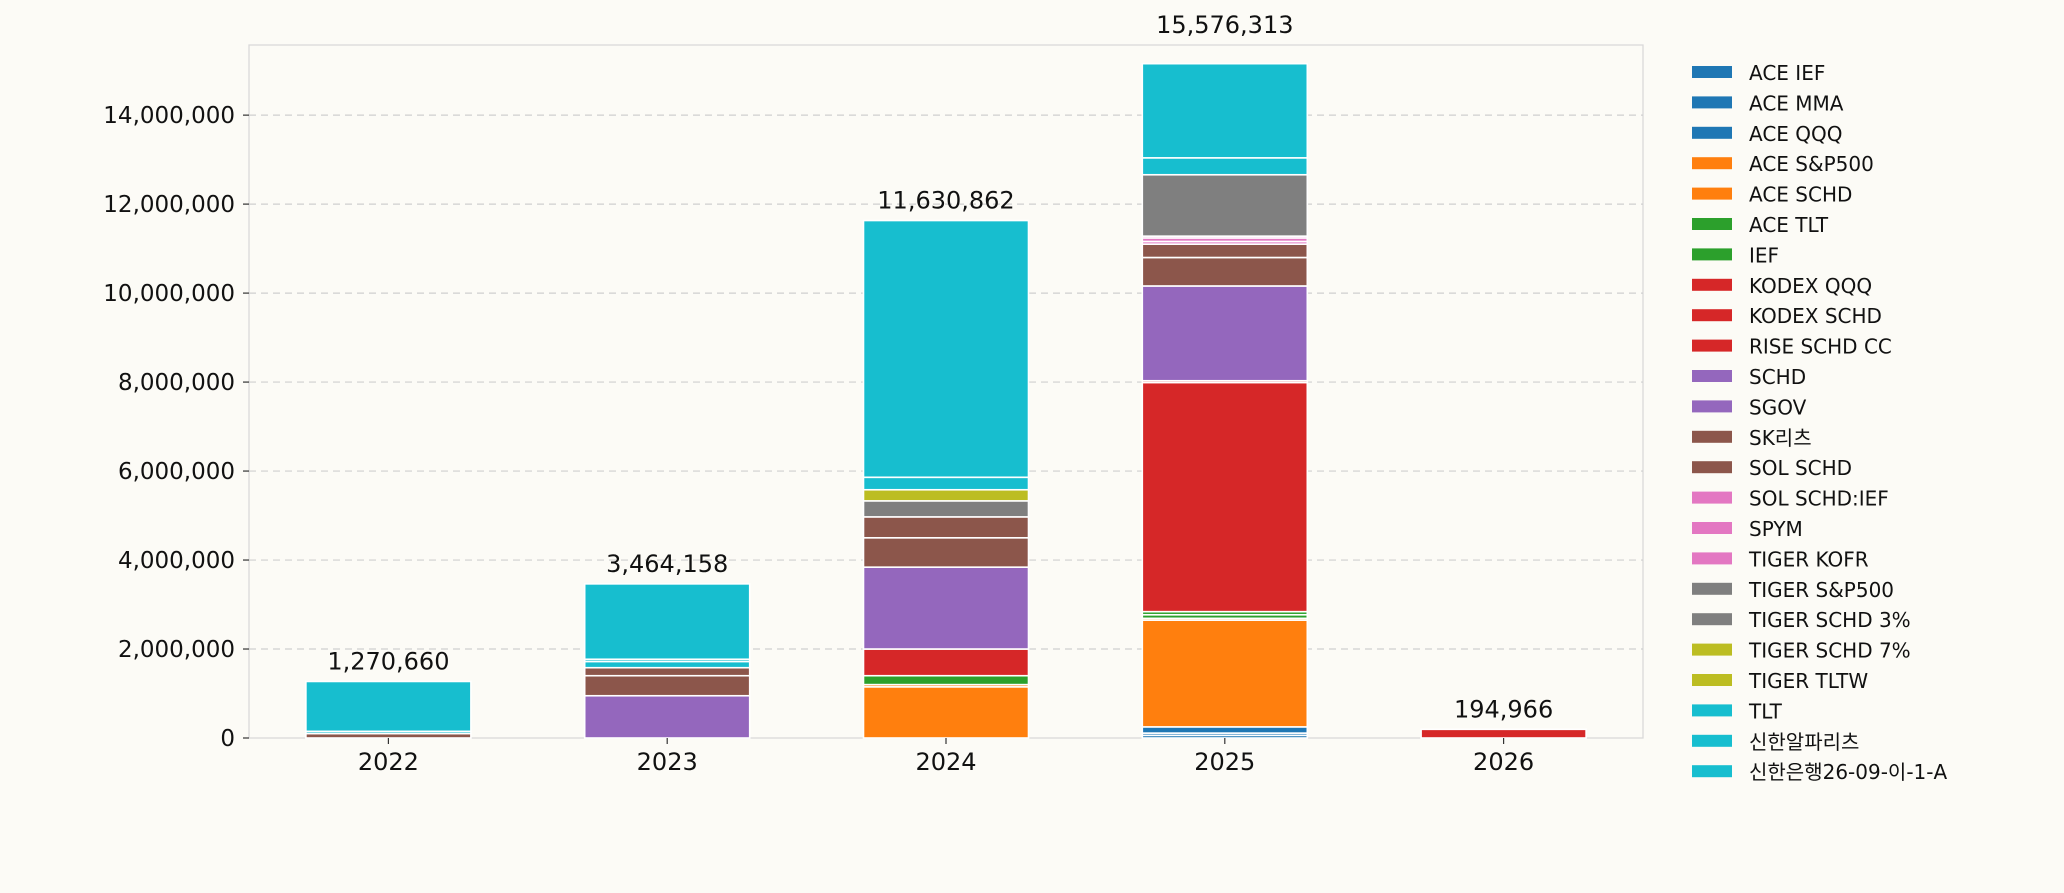  Describe the element at coordinates (946, 712) in the screenshot. I see `bar-segment-ace-s-p500-2024` at that location.